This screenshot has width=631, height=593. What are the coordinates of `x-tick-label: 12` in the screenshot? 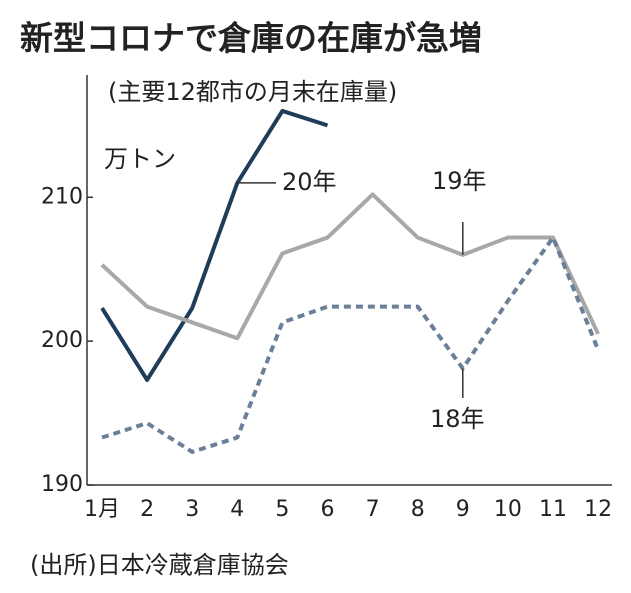 It's located at (598, 509).